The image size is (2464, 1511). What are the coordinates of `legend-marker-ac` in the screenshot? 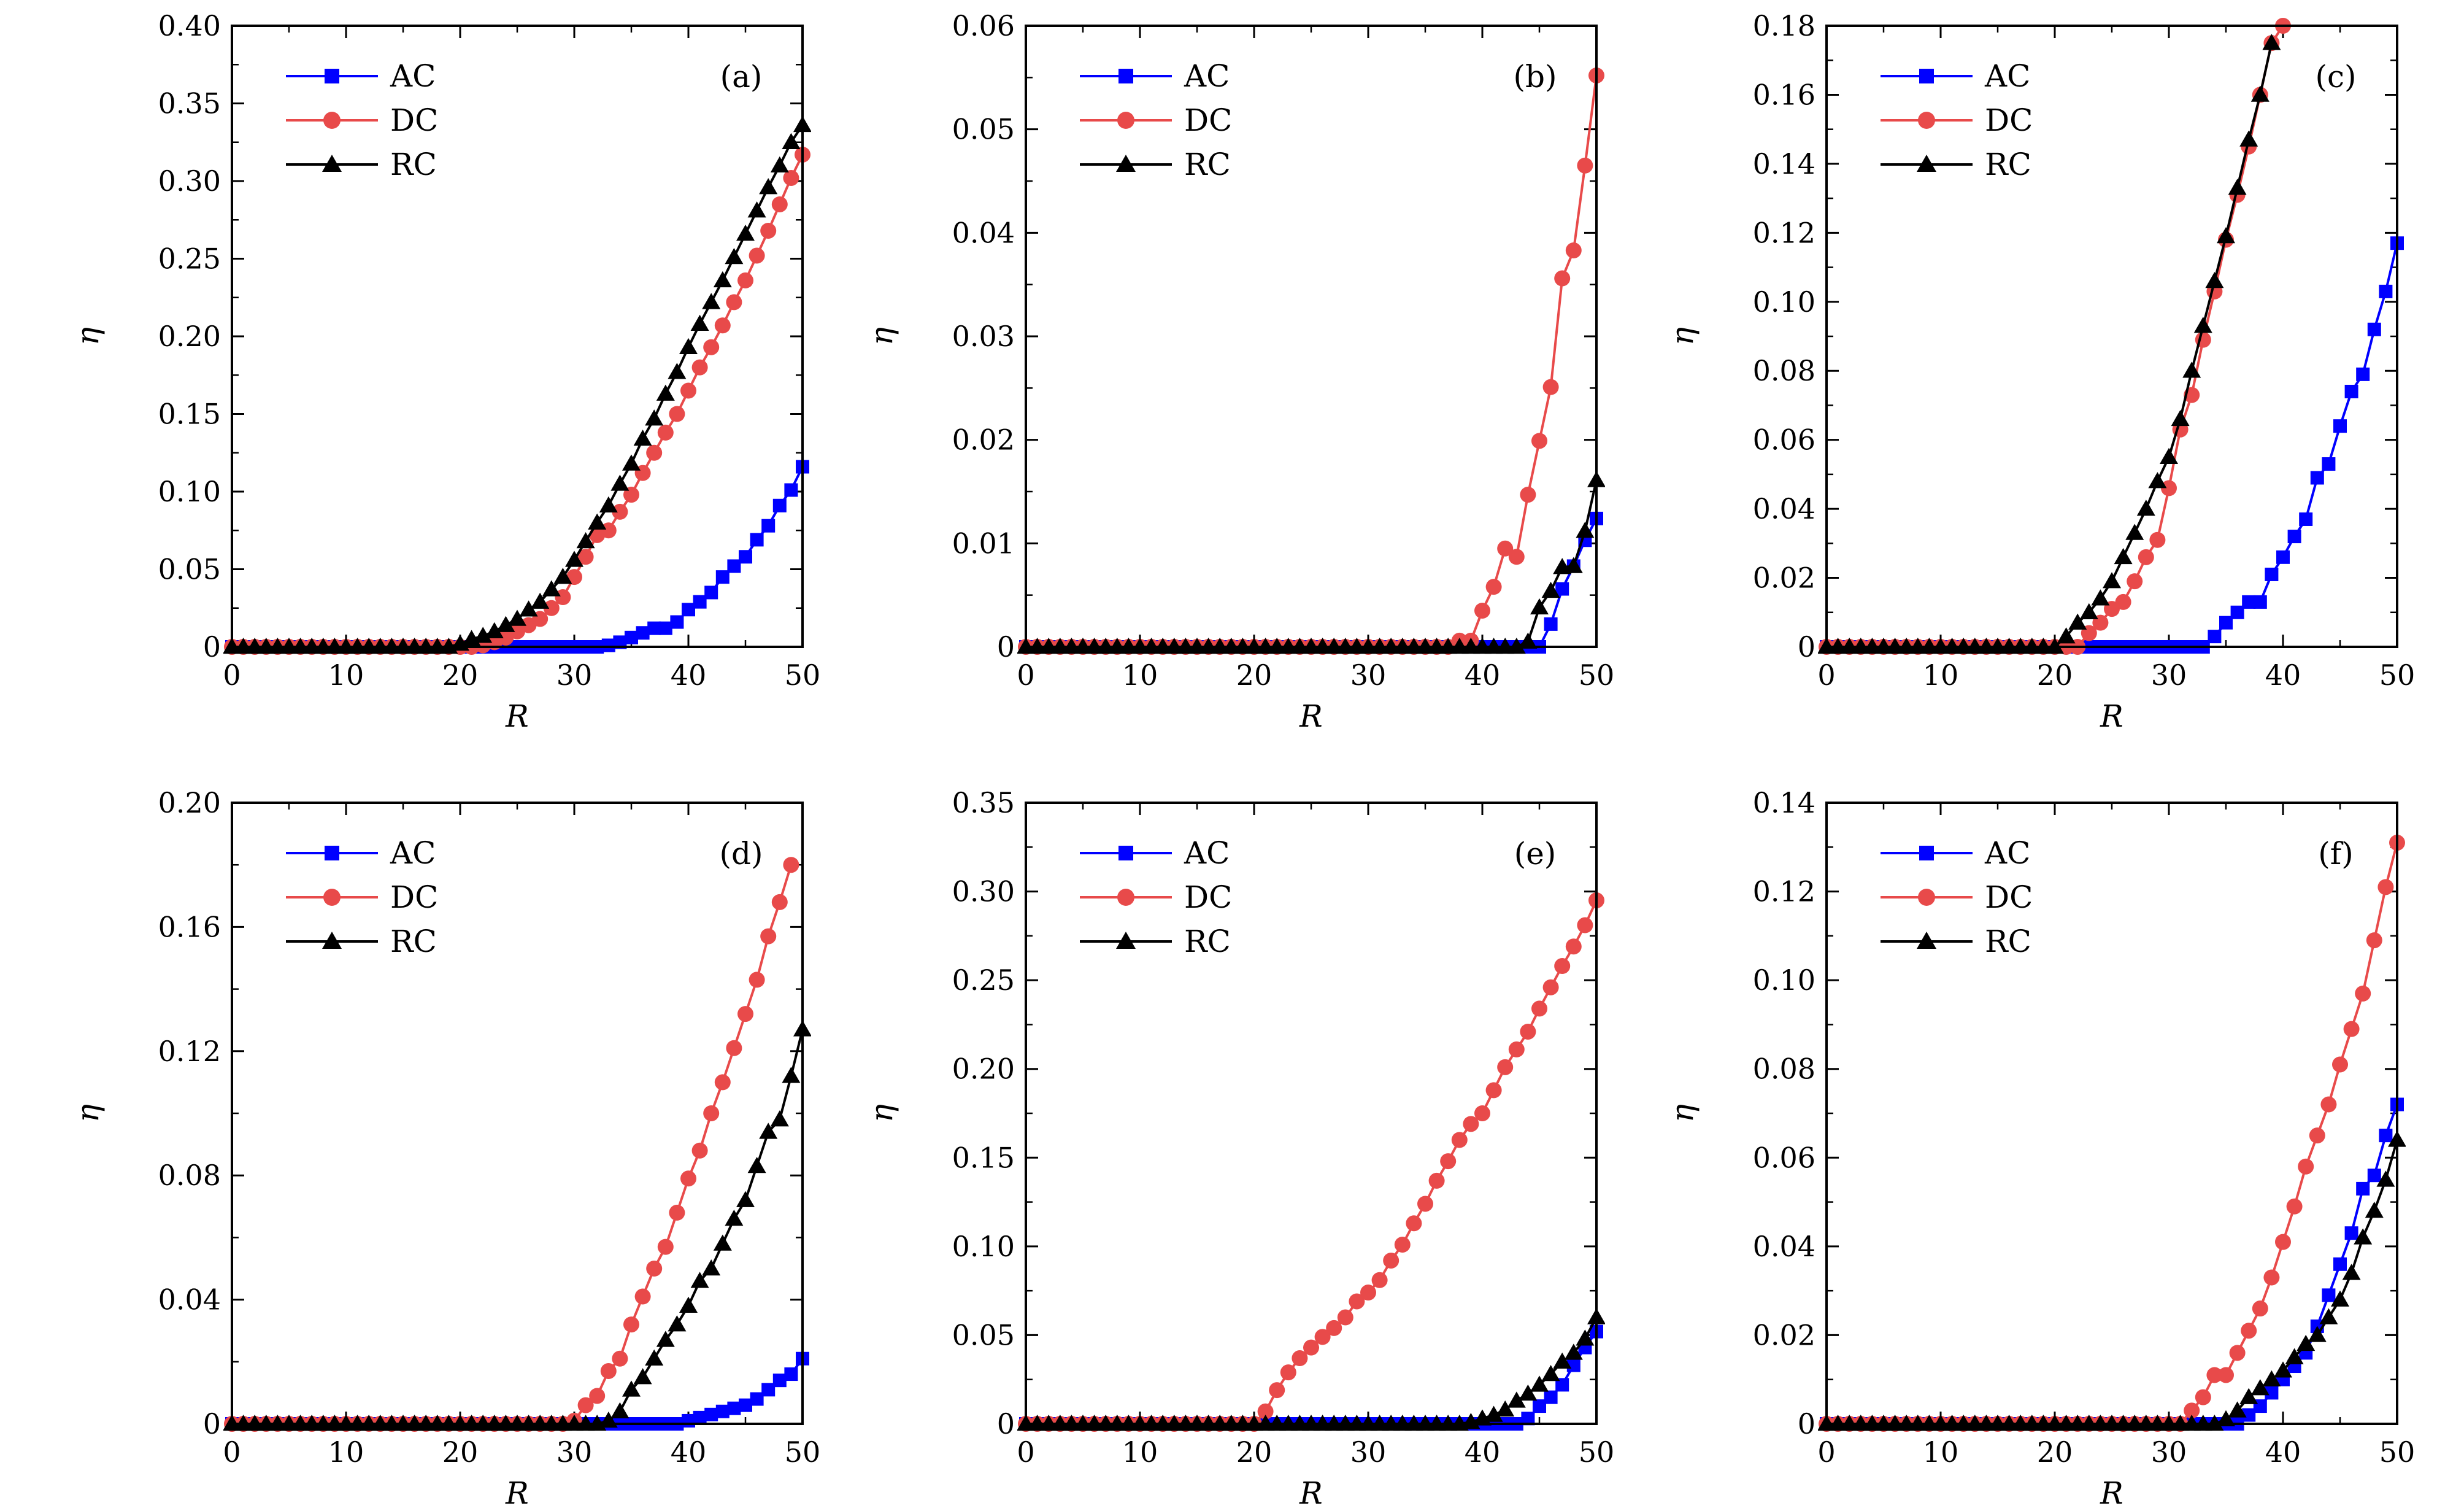 It's located at (332, 853).